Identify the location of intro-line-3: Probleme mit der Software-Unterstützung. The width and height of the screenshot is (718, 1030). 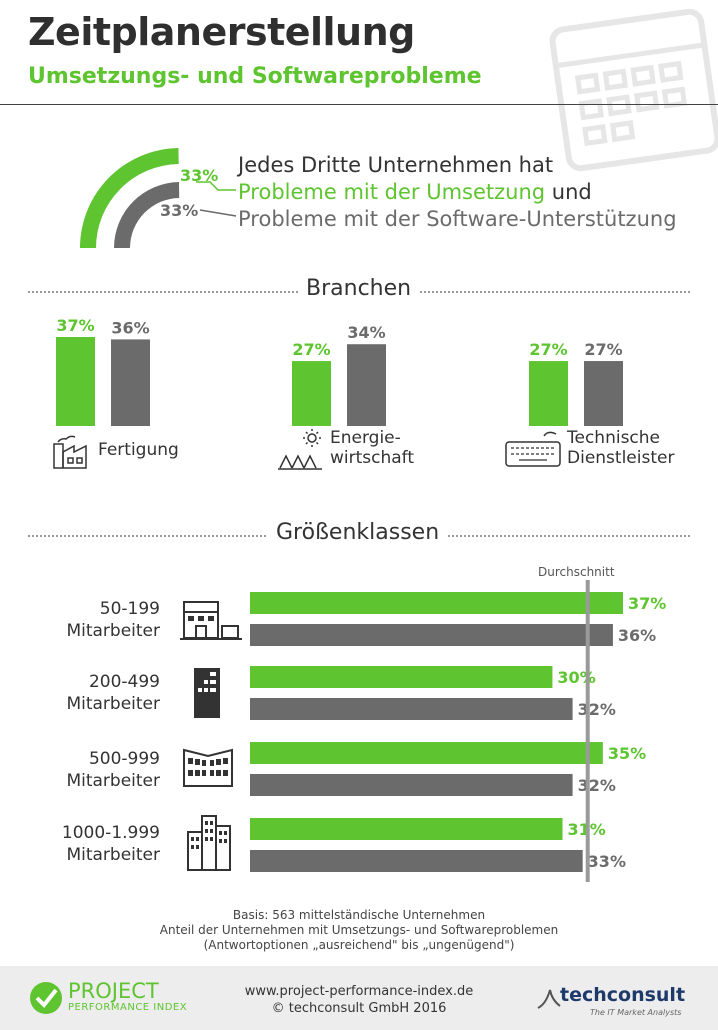
(457, 219).